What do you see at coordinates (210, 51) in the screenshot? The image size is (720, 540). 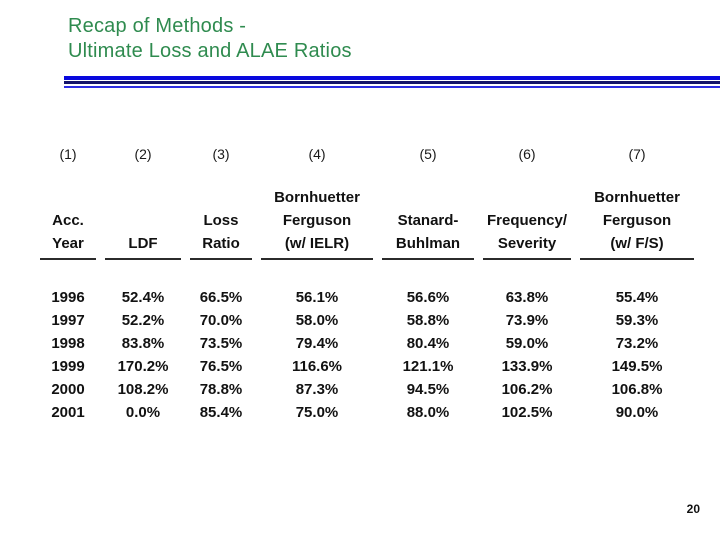 I see `title-line-2: Ultimate Loss and ALAE Ratios` at bounding box center [210, 51].